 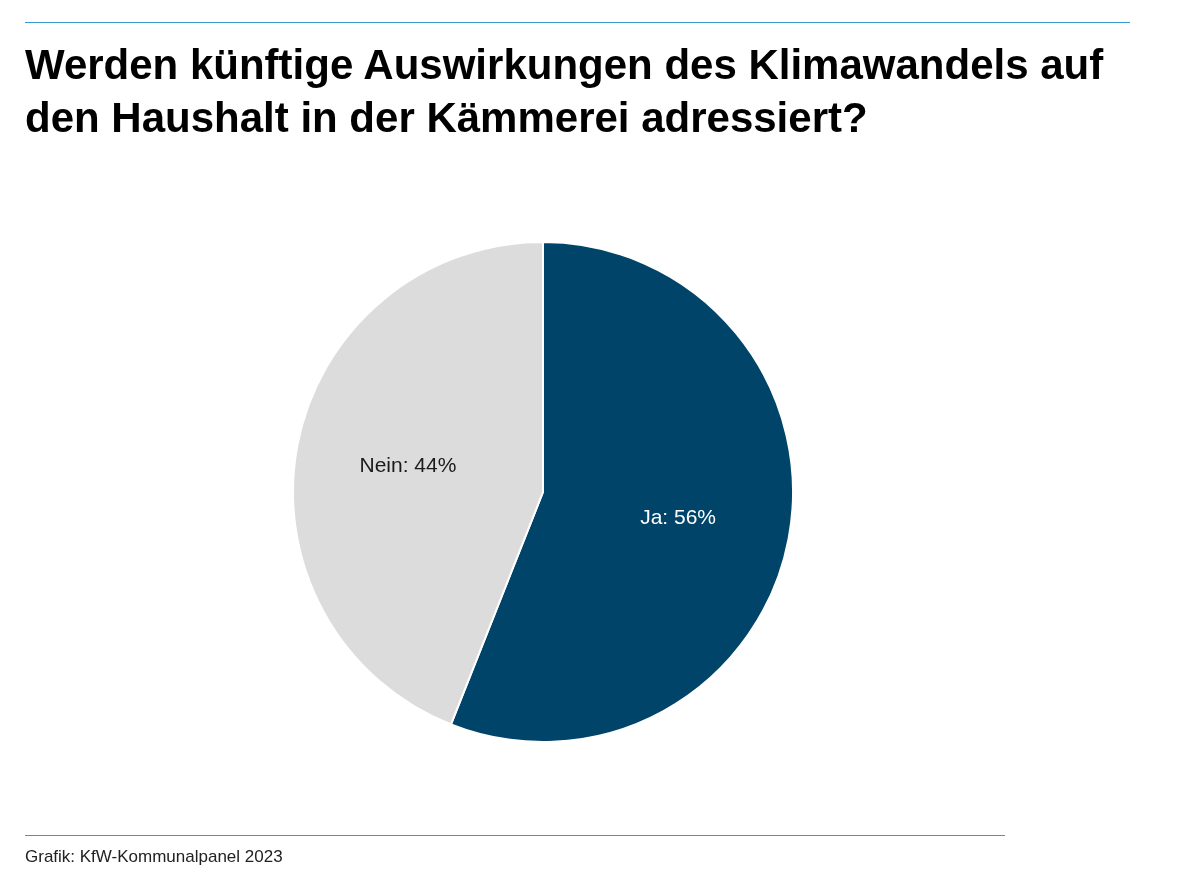 I want to click on chart-title: Werden künftige Auswirkungen des Klimawandels auf den Haushalt in der Kämmerei adressiert?, so click(x=565, y=91).